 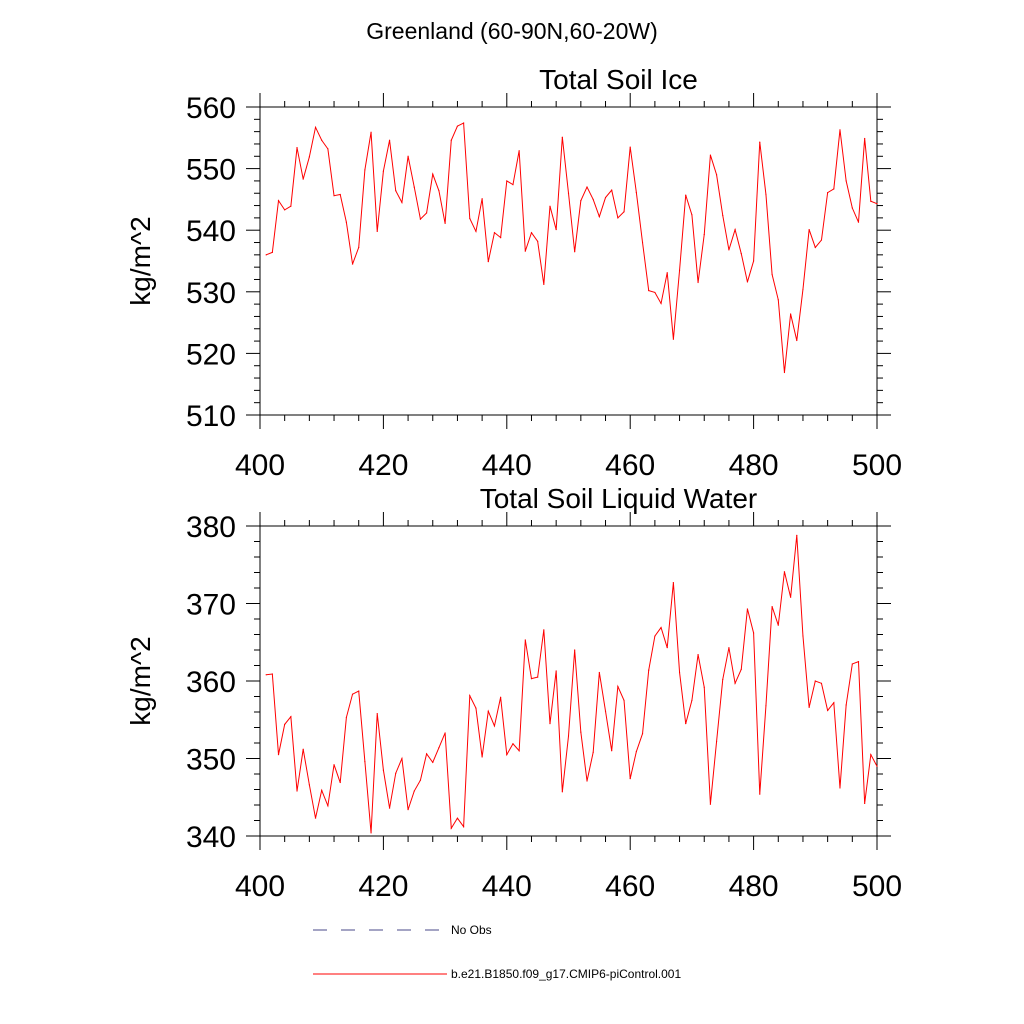 What do you see at coordinates (211, 170) in the screenshot?
I see `y-tick-label: 550` at bounding box center [211, 170].